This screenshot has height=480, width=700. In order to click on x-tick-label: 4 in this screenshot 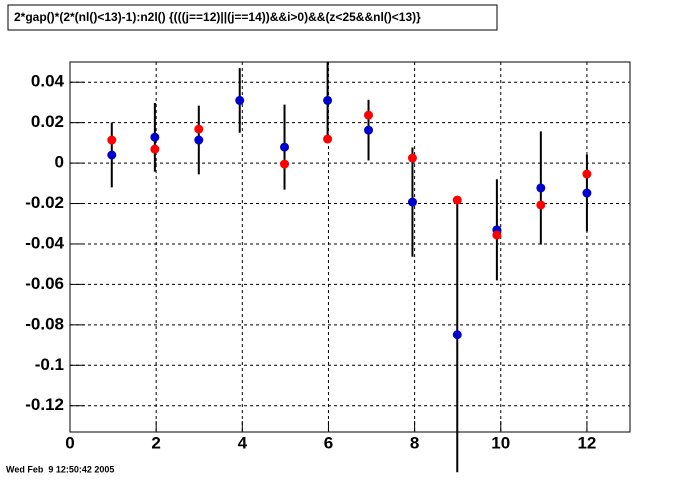, I will do `click(243, 442)`.